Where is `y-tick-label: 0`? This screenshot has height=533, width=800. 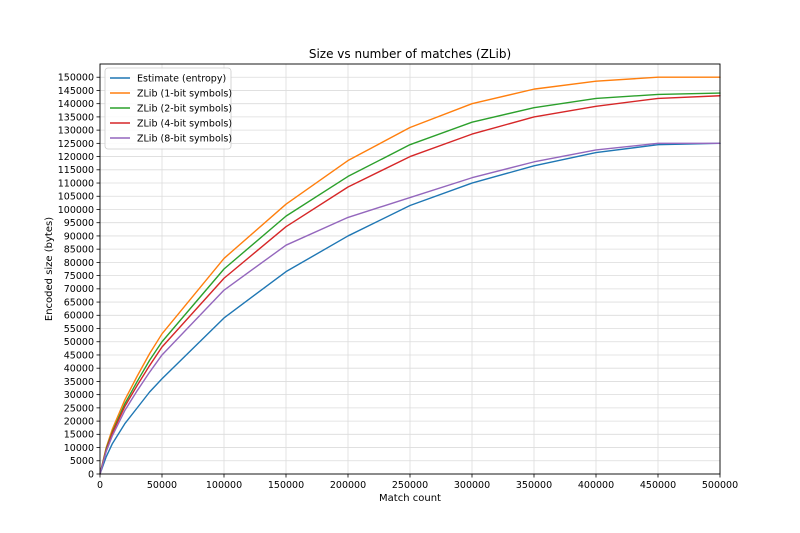
y-tick-label: 0 is located at coordinates (91, 474).